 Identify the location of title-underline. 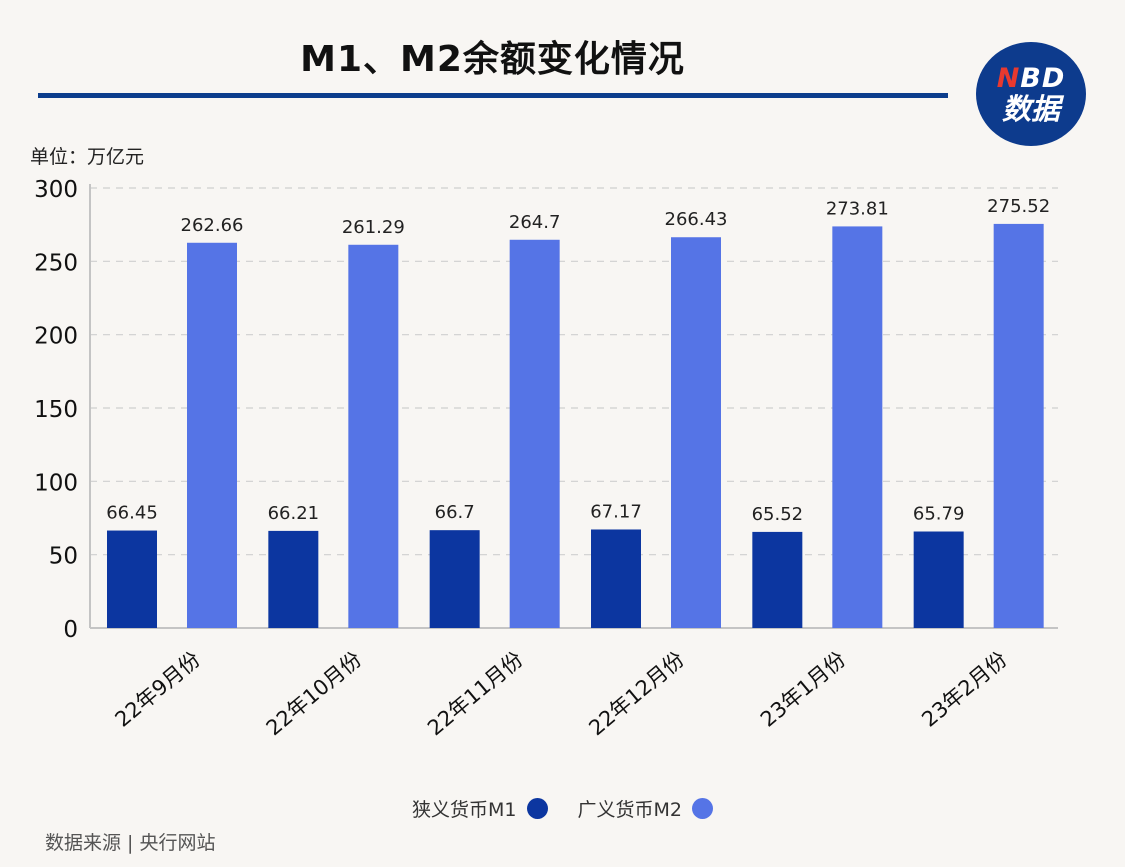
(493, 95).